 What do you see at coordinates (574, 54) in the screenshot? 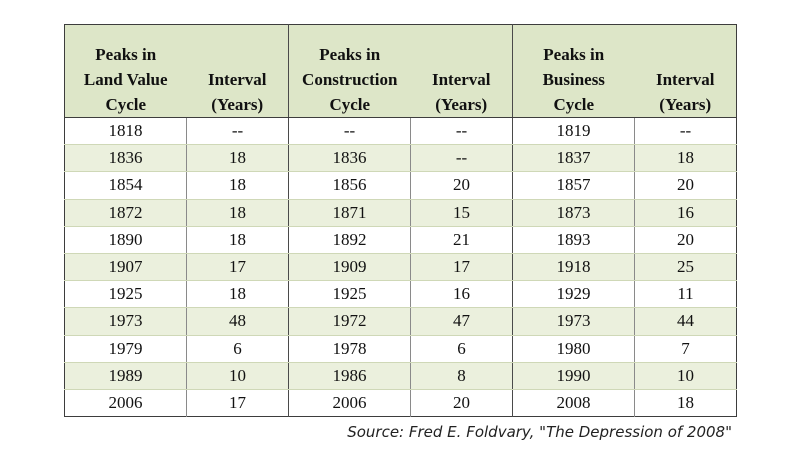
I see `header-business-peaks-line: Peaks in` at bounding box center [574, 54].